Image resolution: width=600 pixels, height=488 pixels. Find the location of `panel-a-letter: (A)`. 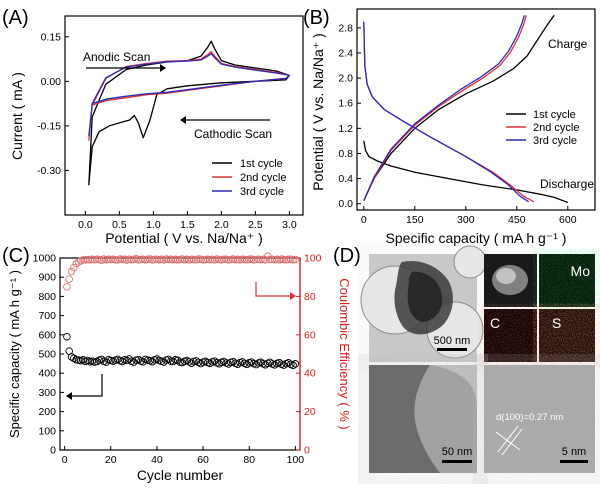

panel-a-letter: (A) is located at coordinates (15, 18).